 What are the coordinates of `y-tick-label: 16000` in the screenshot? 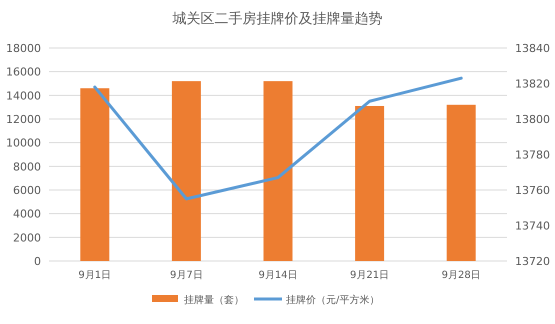 It's located at (23, 72).